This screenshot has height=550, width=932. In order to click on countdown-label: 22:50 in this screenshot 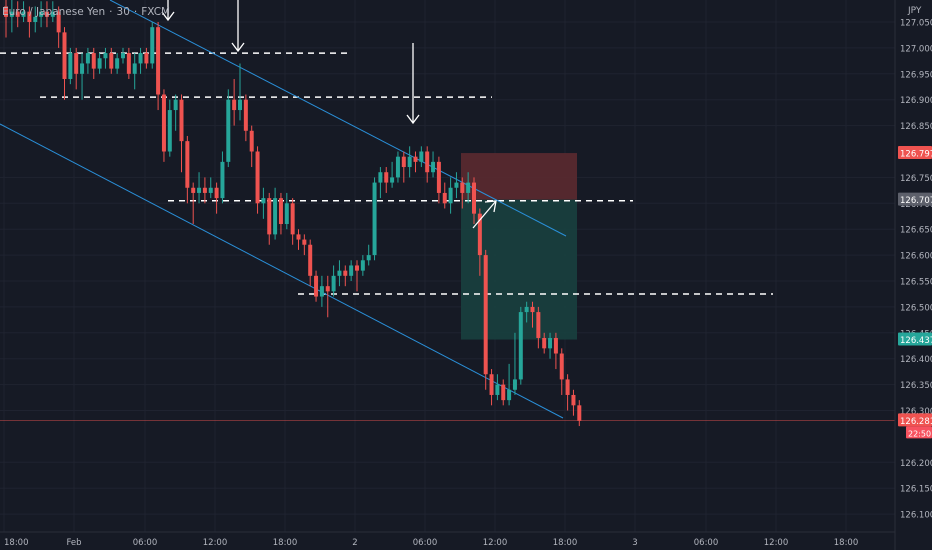, I will do `click(919, 433)`.